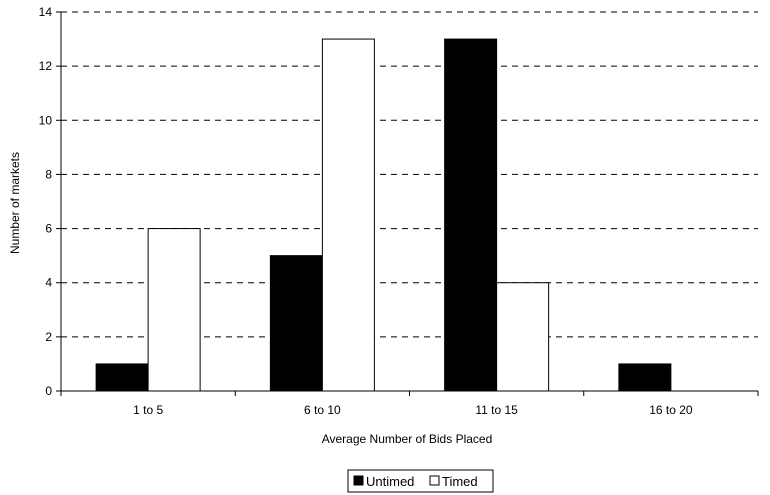 This screenshot has width=770, height=495. What do you see at coordinates (671, 410) in the screenshot?
I see `x-tick-label: 16 to 20` at bounding box center [671, 410].